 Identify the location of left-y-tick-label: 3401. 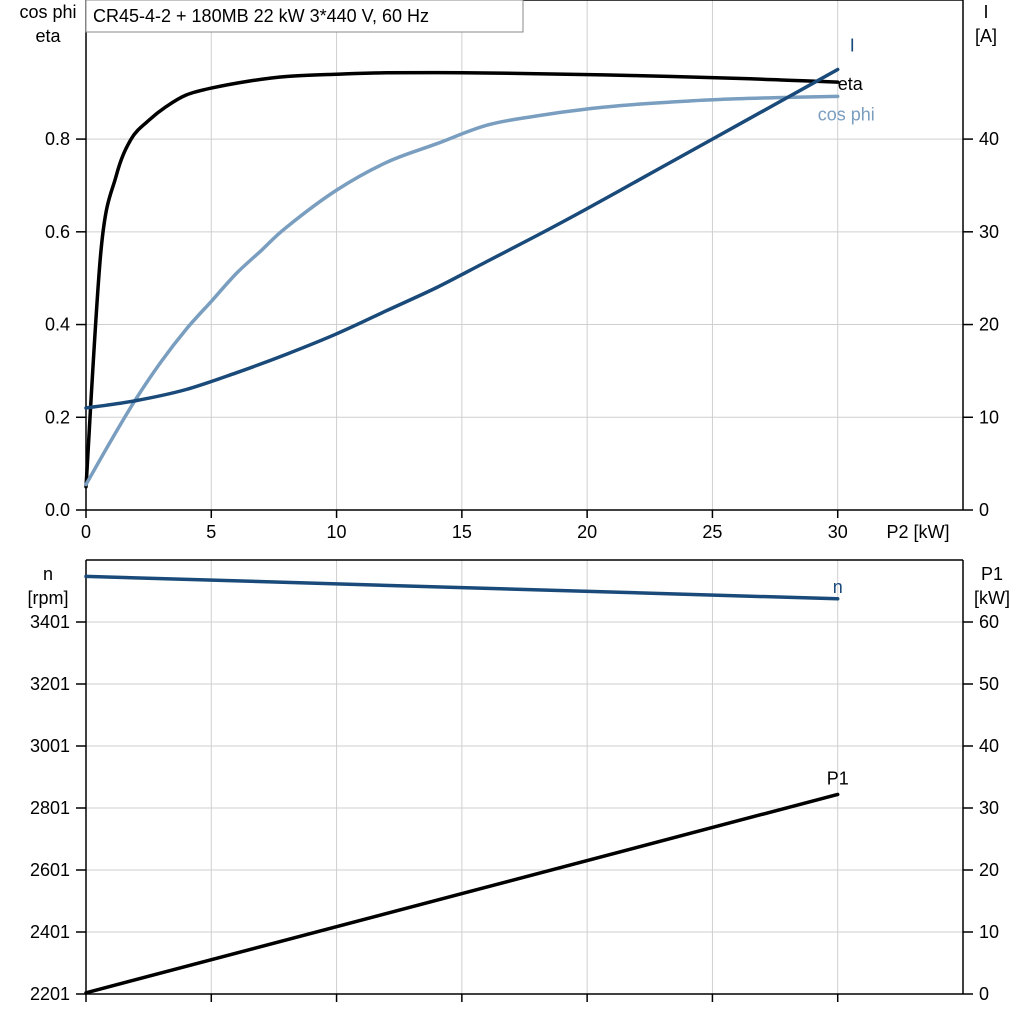
(50, 622).